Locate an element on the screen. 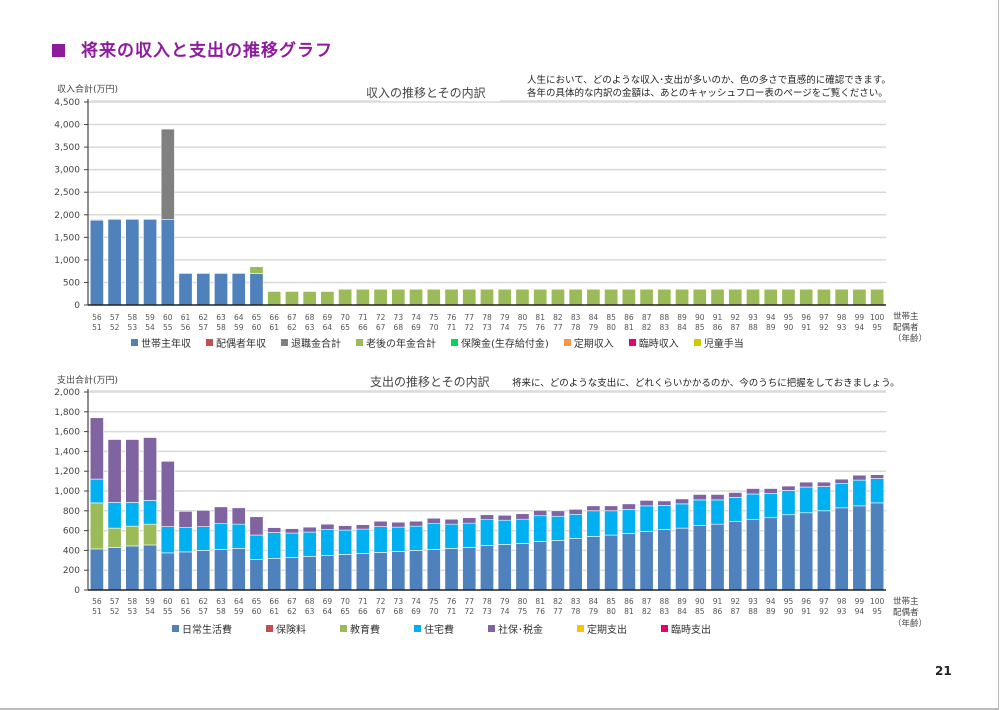  income-age-label-unit: （年齢） is located at coordinates (910, 339).